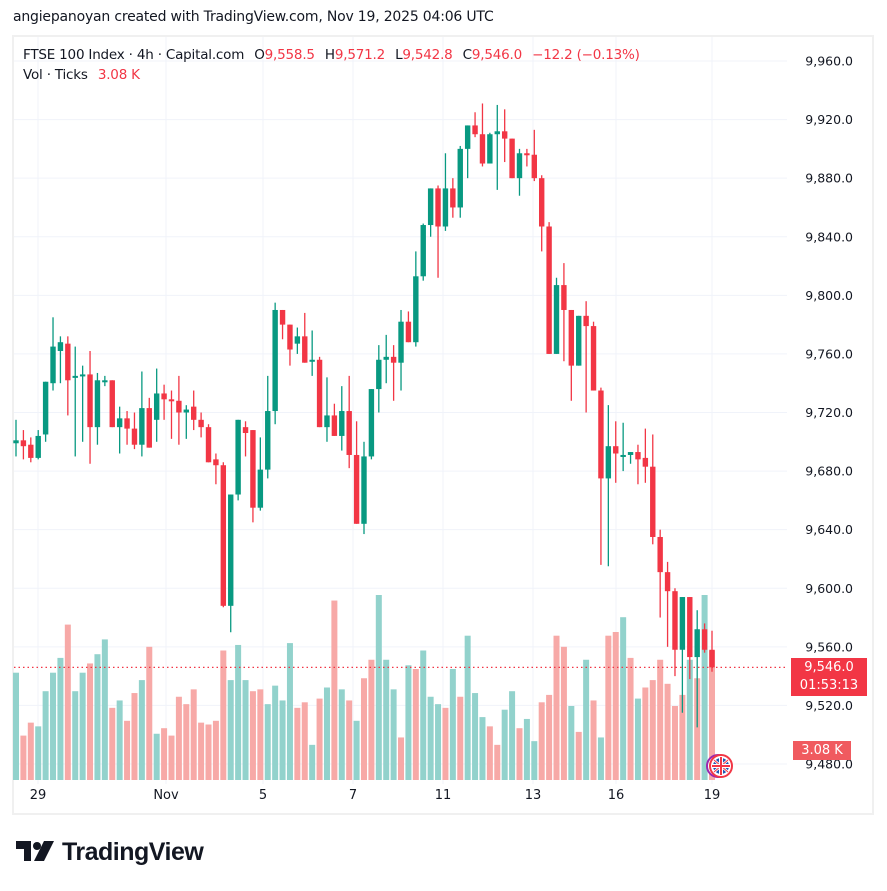 Image resolution: width=887 pixels, height=891 pixels. I want to click on tradingview-logo: TradingView, so click(110, 852).